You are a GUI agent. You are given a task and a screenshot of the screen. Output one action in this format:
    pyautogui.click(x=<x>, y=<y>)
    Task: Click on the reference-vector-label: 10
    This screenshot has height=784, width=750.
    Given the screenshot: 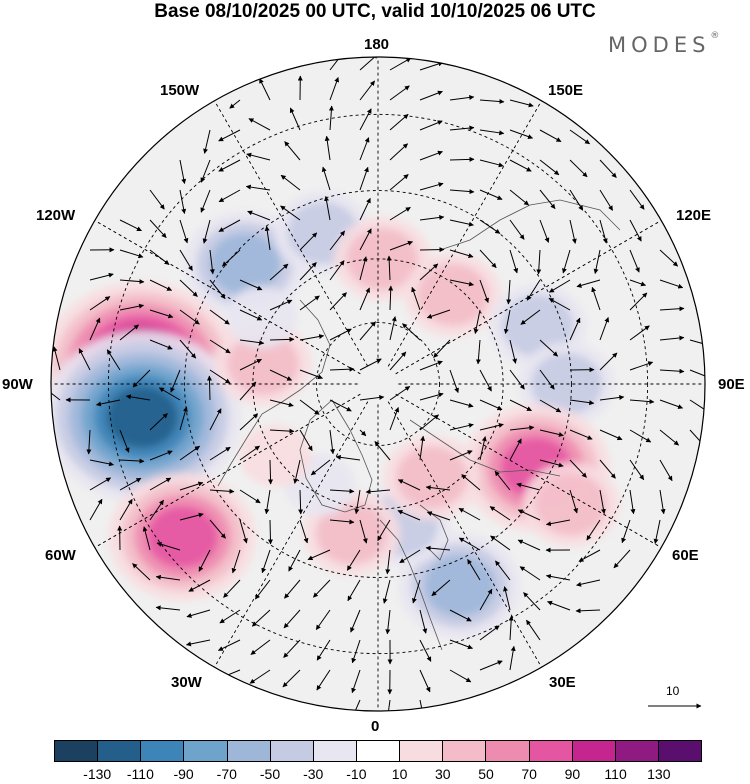 What is the action you would take?
    pyautogui.click(x=672, y=691)
    